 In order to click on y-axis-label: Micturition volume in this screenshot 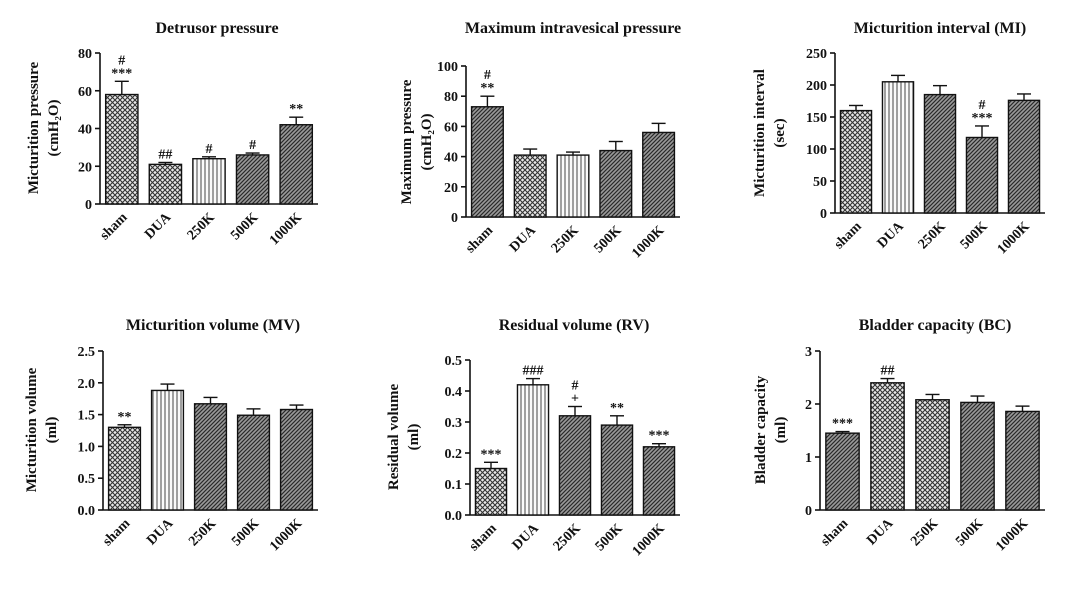, I will do `click(32, 429)`.